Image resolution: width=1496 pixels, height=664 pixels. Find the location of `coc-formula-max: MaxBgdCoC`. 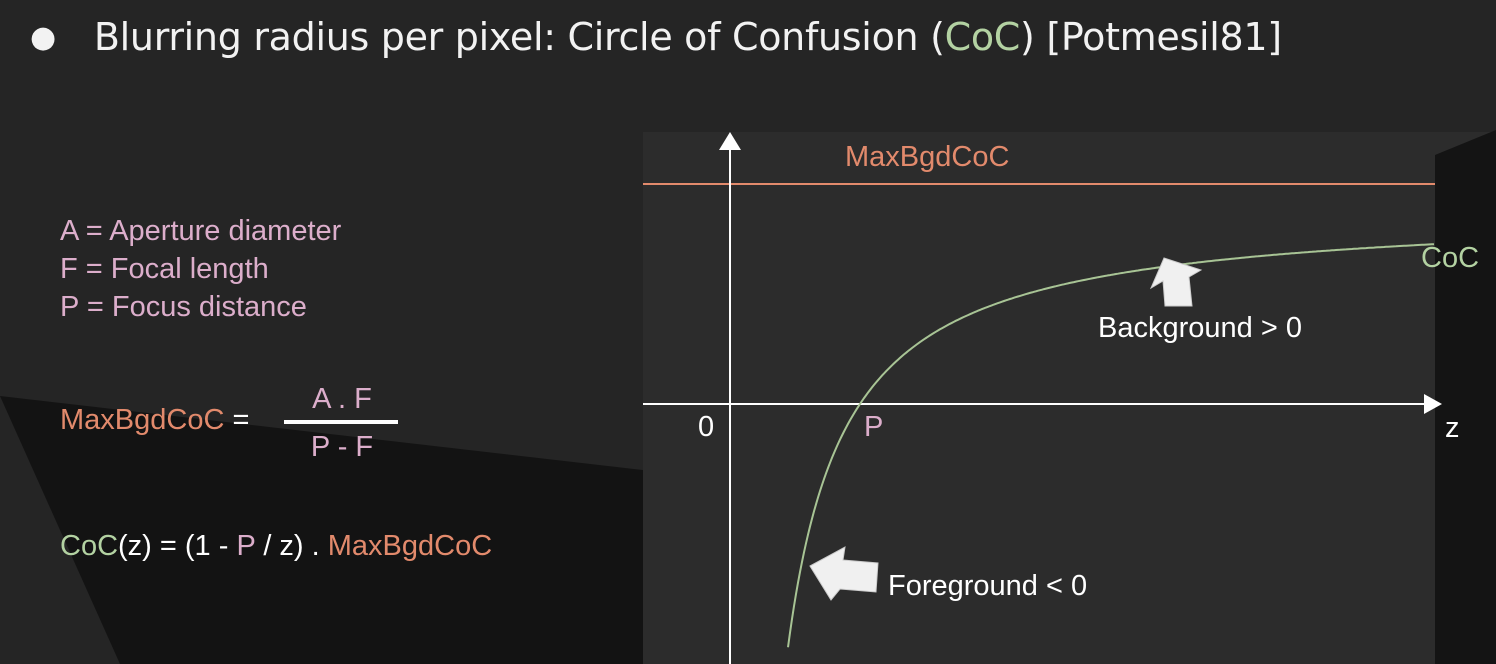

coc-formula-max: MaxBgdCoC is located at coordinates (410, 546).